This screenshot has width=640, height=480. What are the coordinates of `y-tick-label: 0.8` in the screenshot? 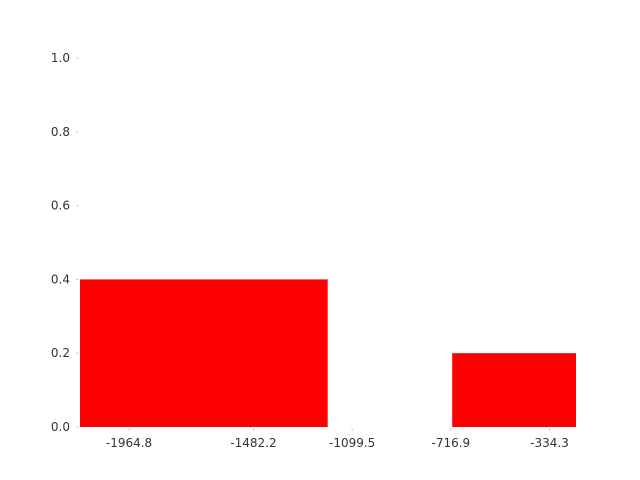 It's located at (60, 132).